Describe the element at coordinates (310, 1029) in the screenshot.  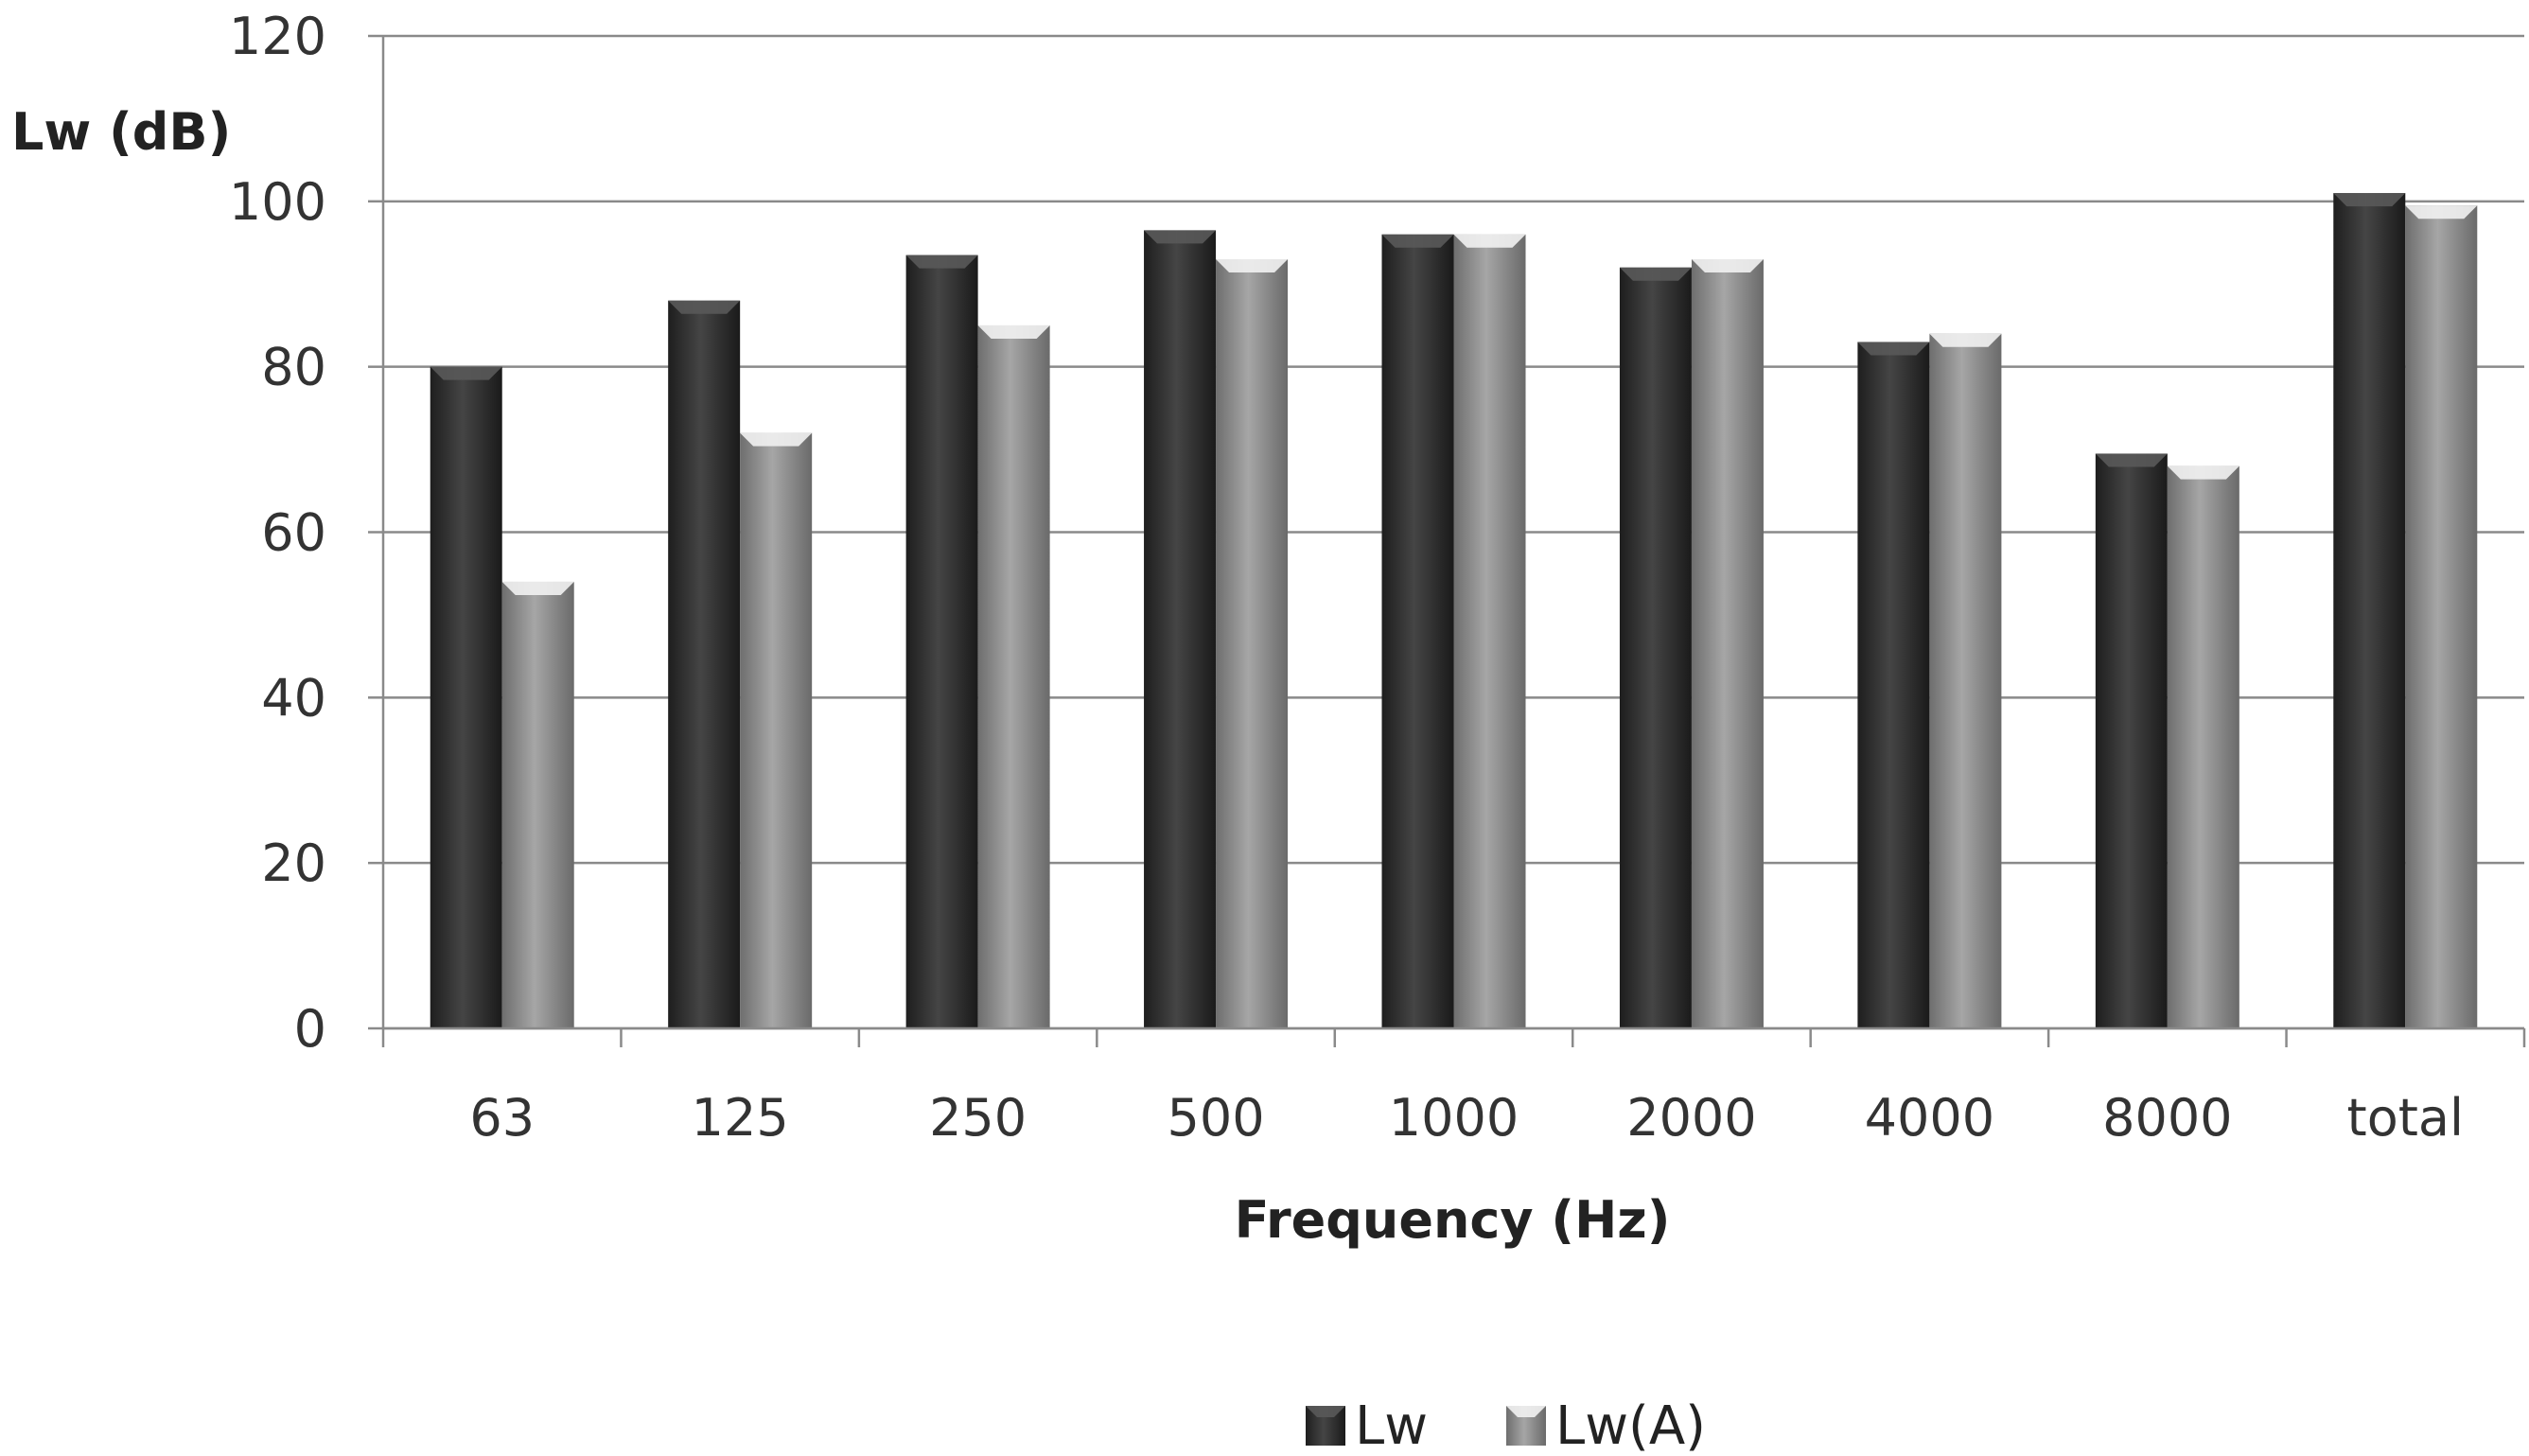
I see `y-tick-label: 0` at that location.